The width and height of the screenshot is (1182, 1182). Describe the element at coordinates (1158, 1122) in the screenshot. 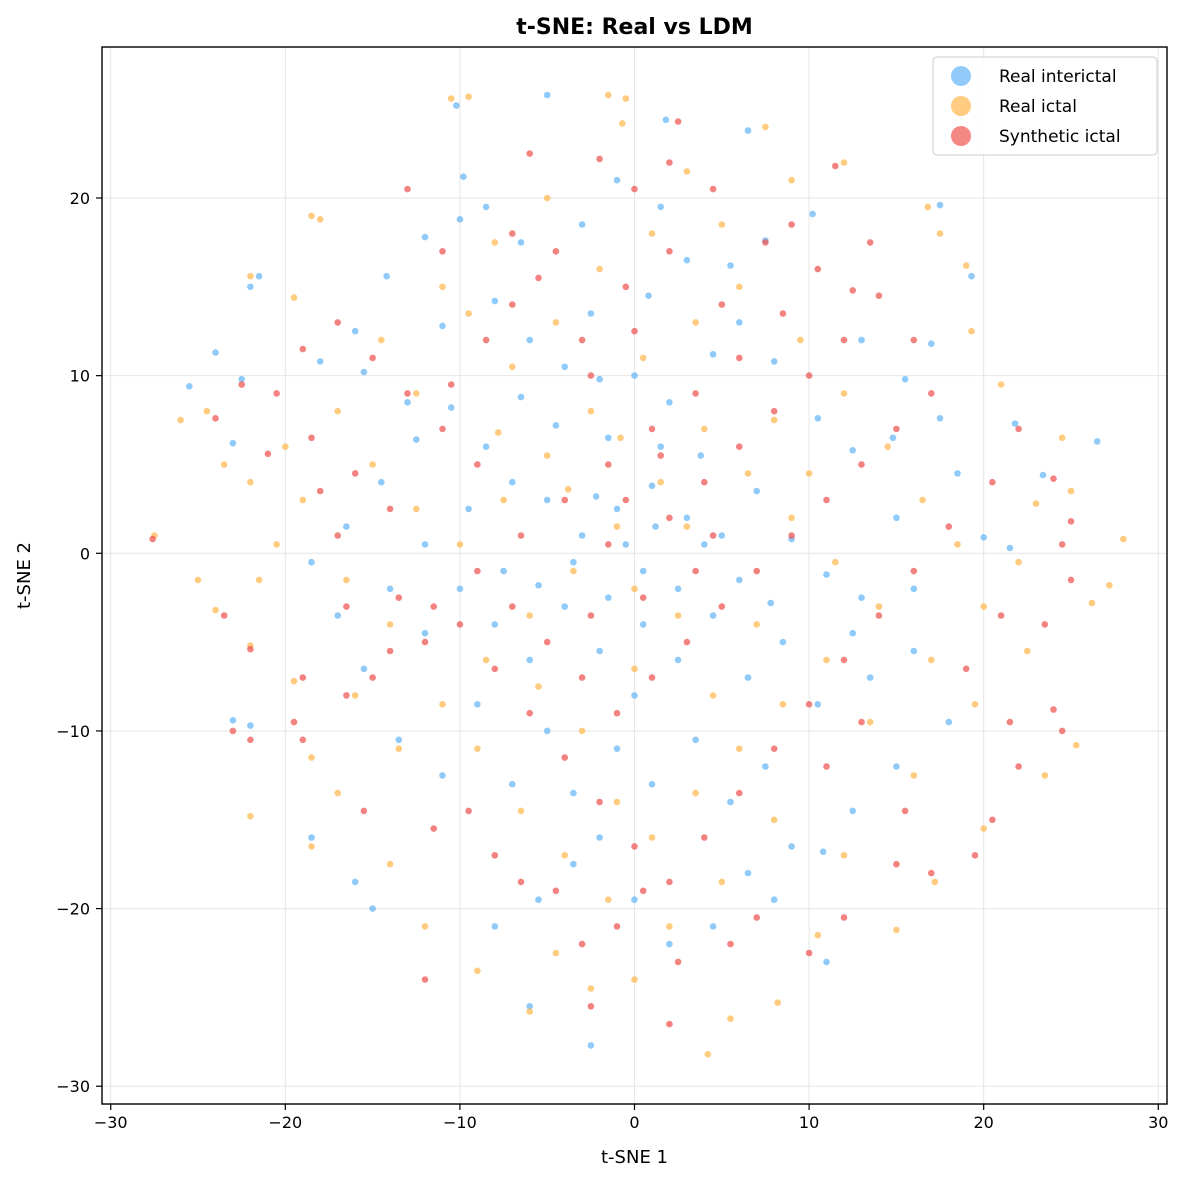

I see `x-tick-label: 30` at that location.